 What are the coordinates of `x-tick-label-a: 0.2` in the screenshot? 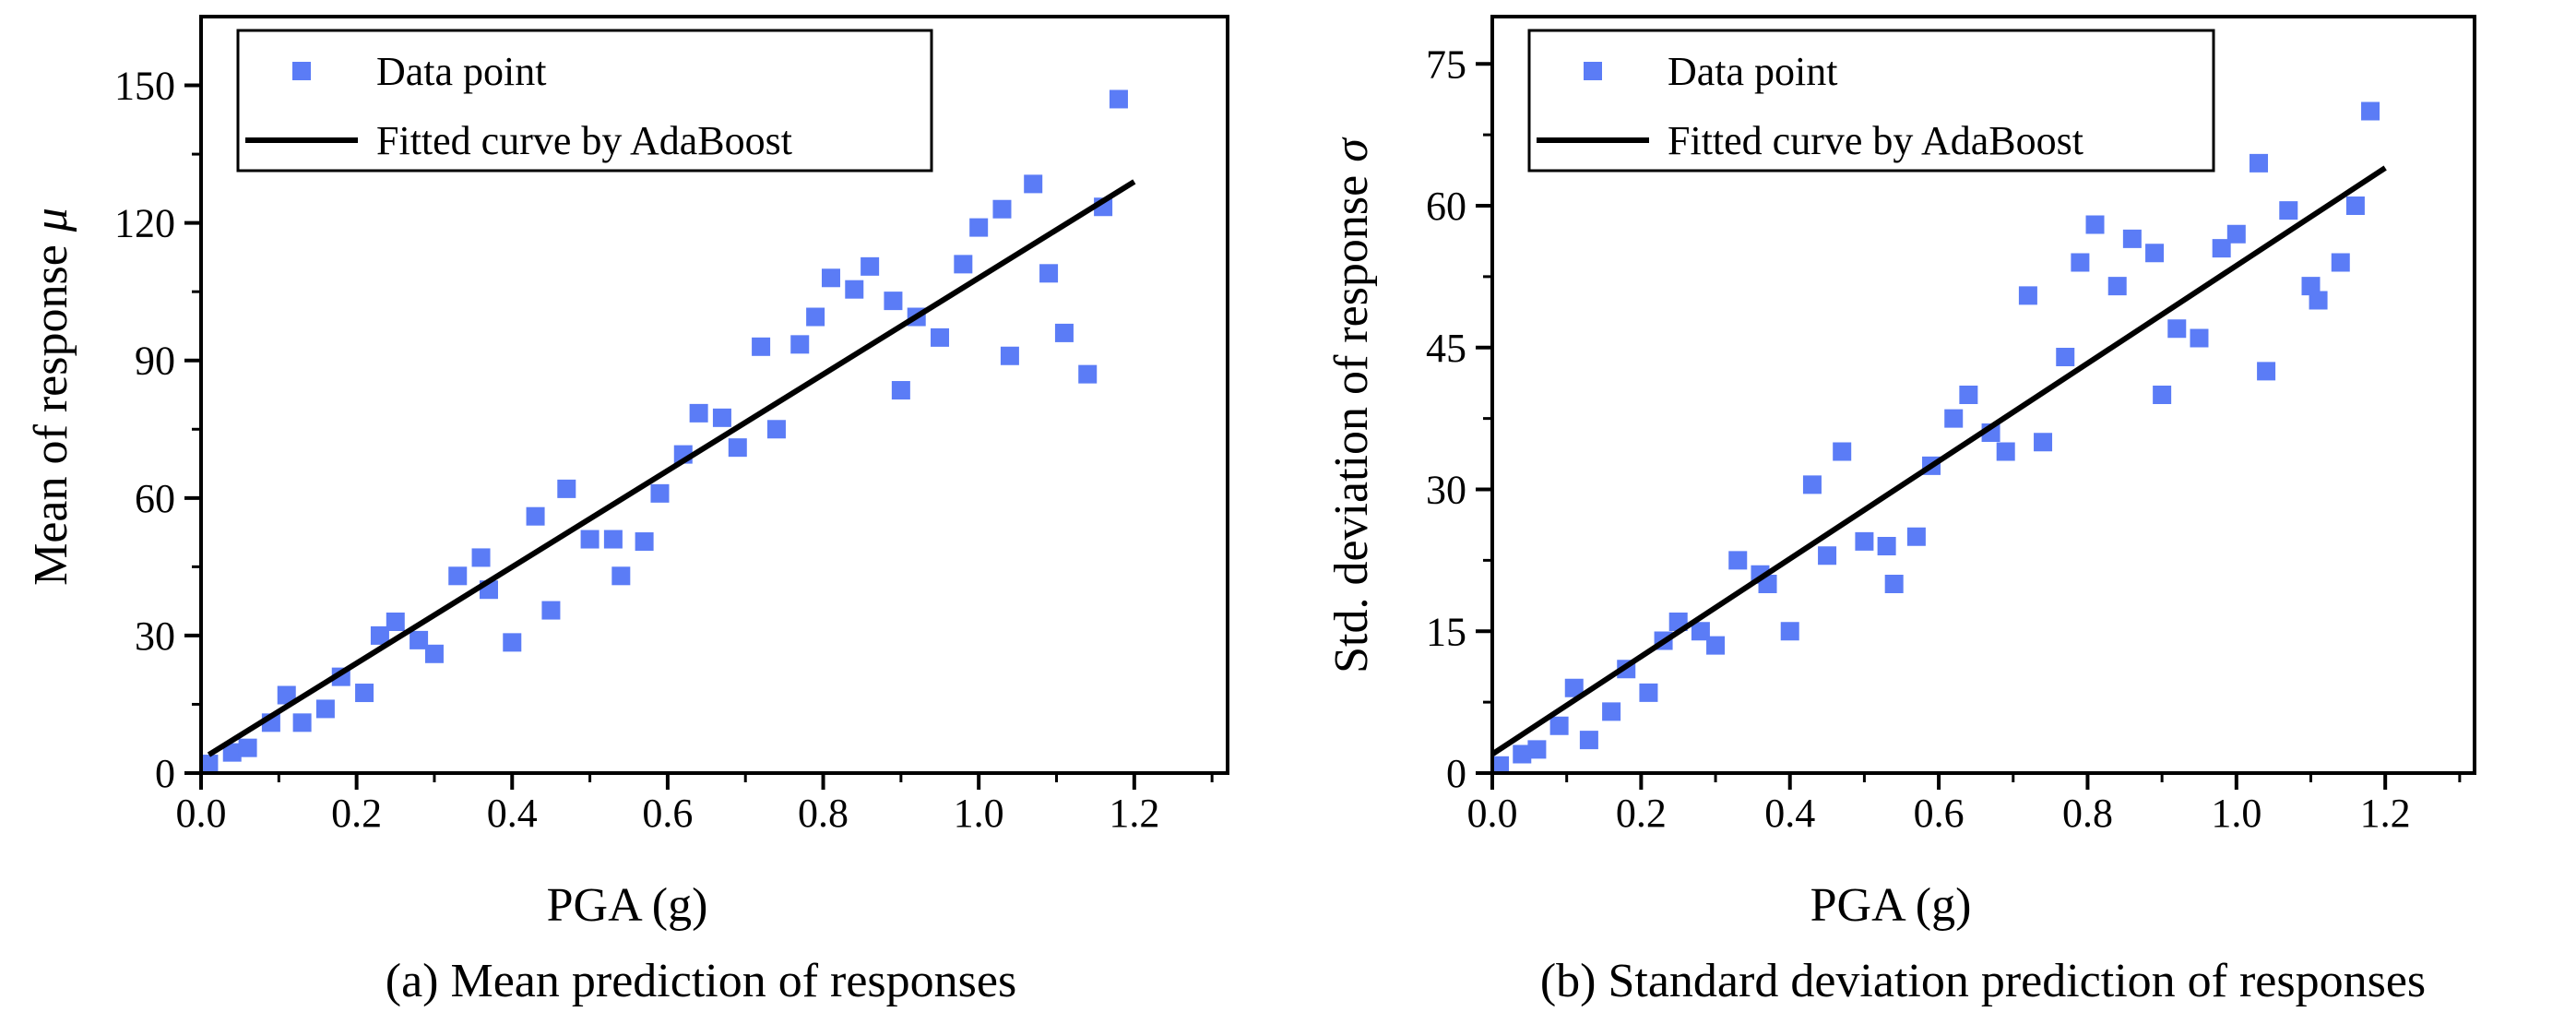 It's located at (357, 813).